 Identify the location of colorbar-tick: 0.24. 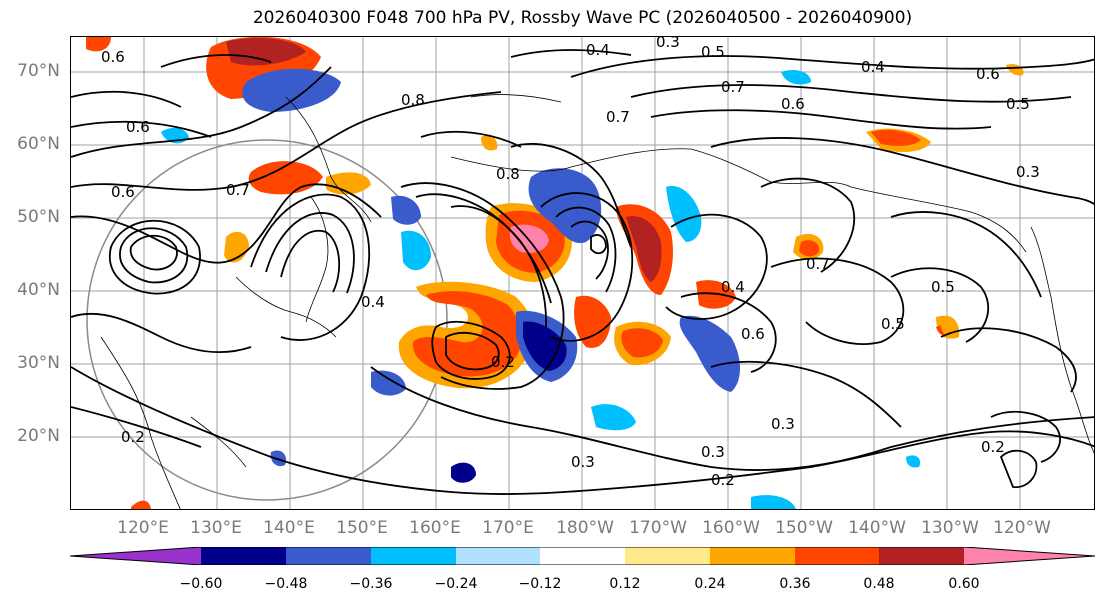
(710, 584).